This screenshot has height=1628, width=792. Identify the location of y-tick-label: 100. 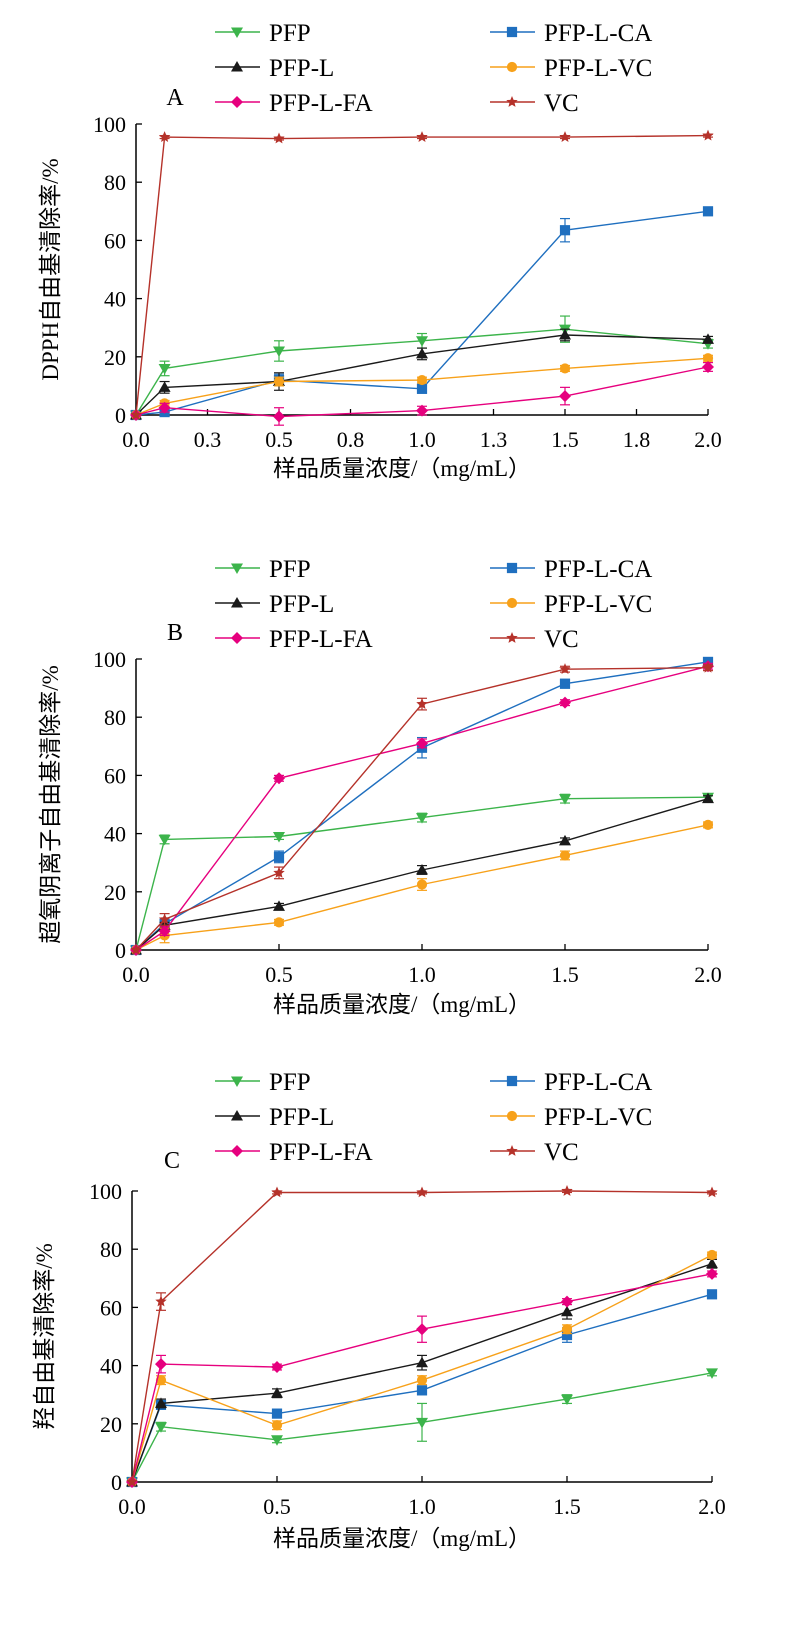
(109, 124).